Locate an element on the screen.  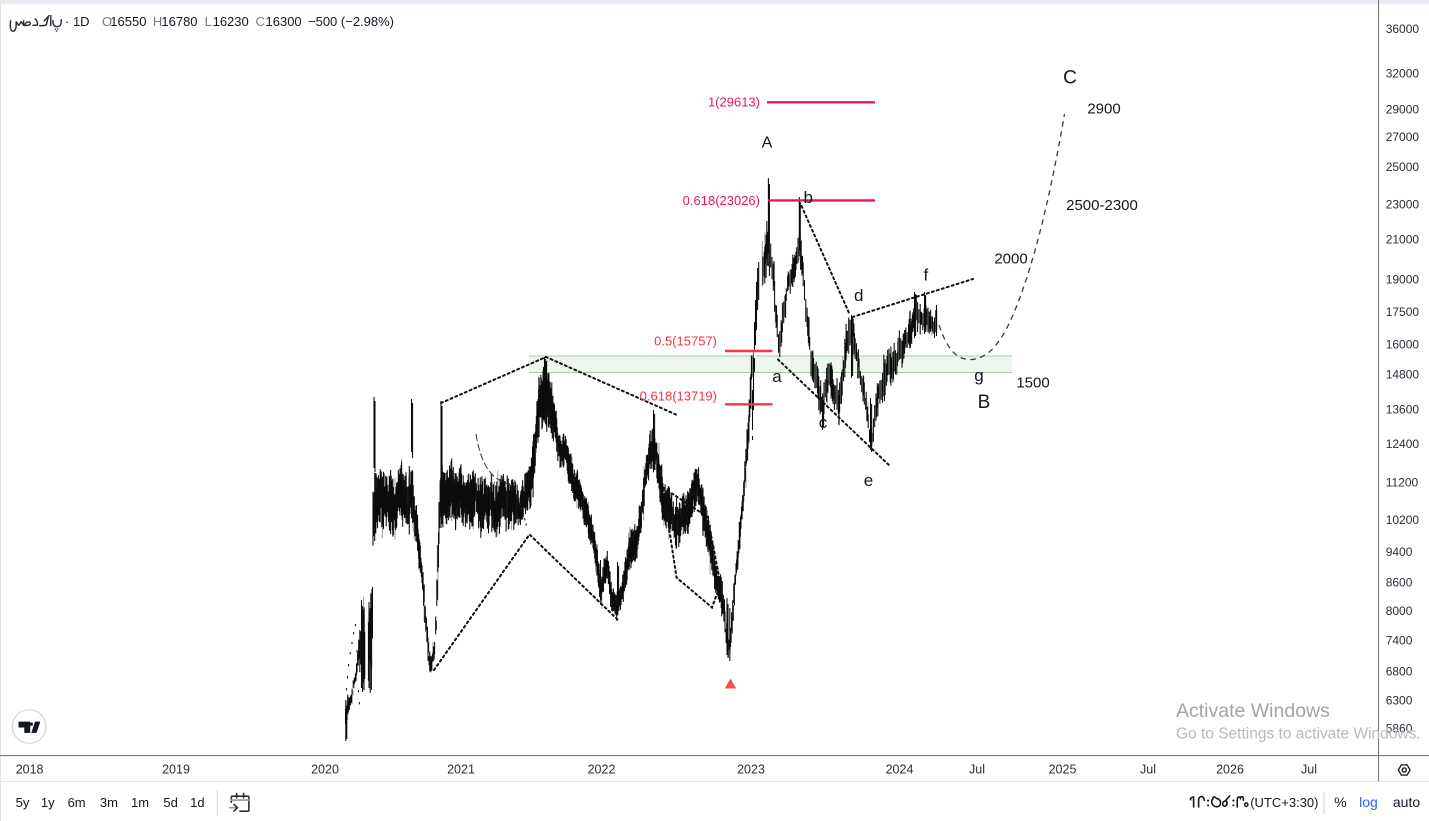
svg-text: 12400 is located at coordinates (1403, 444).